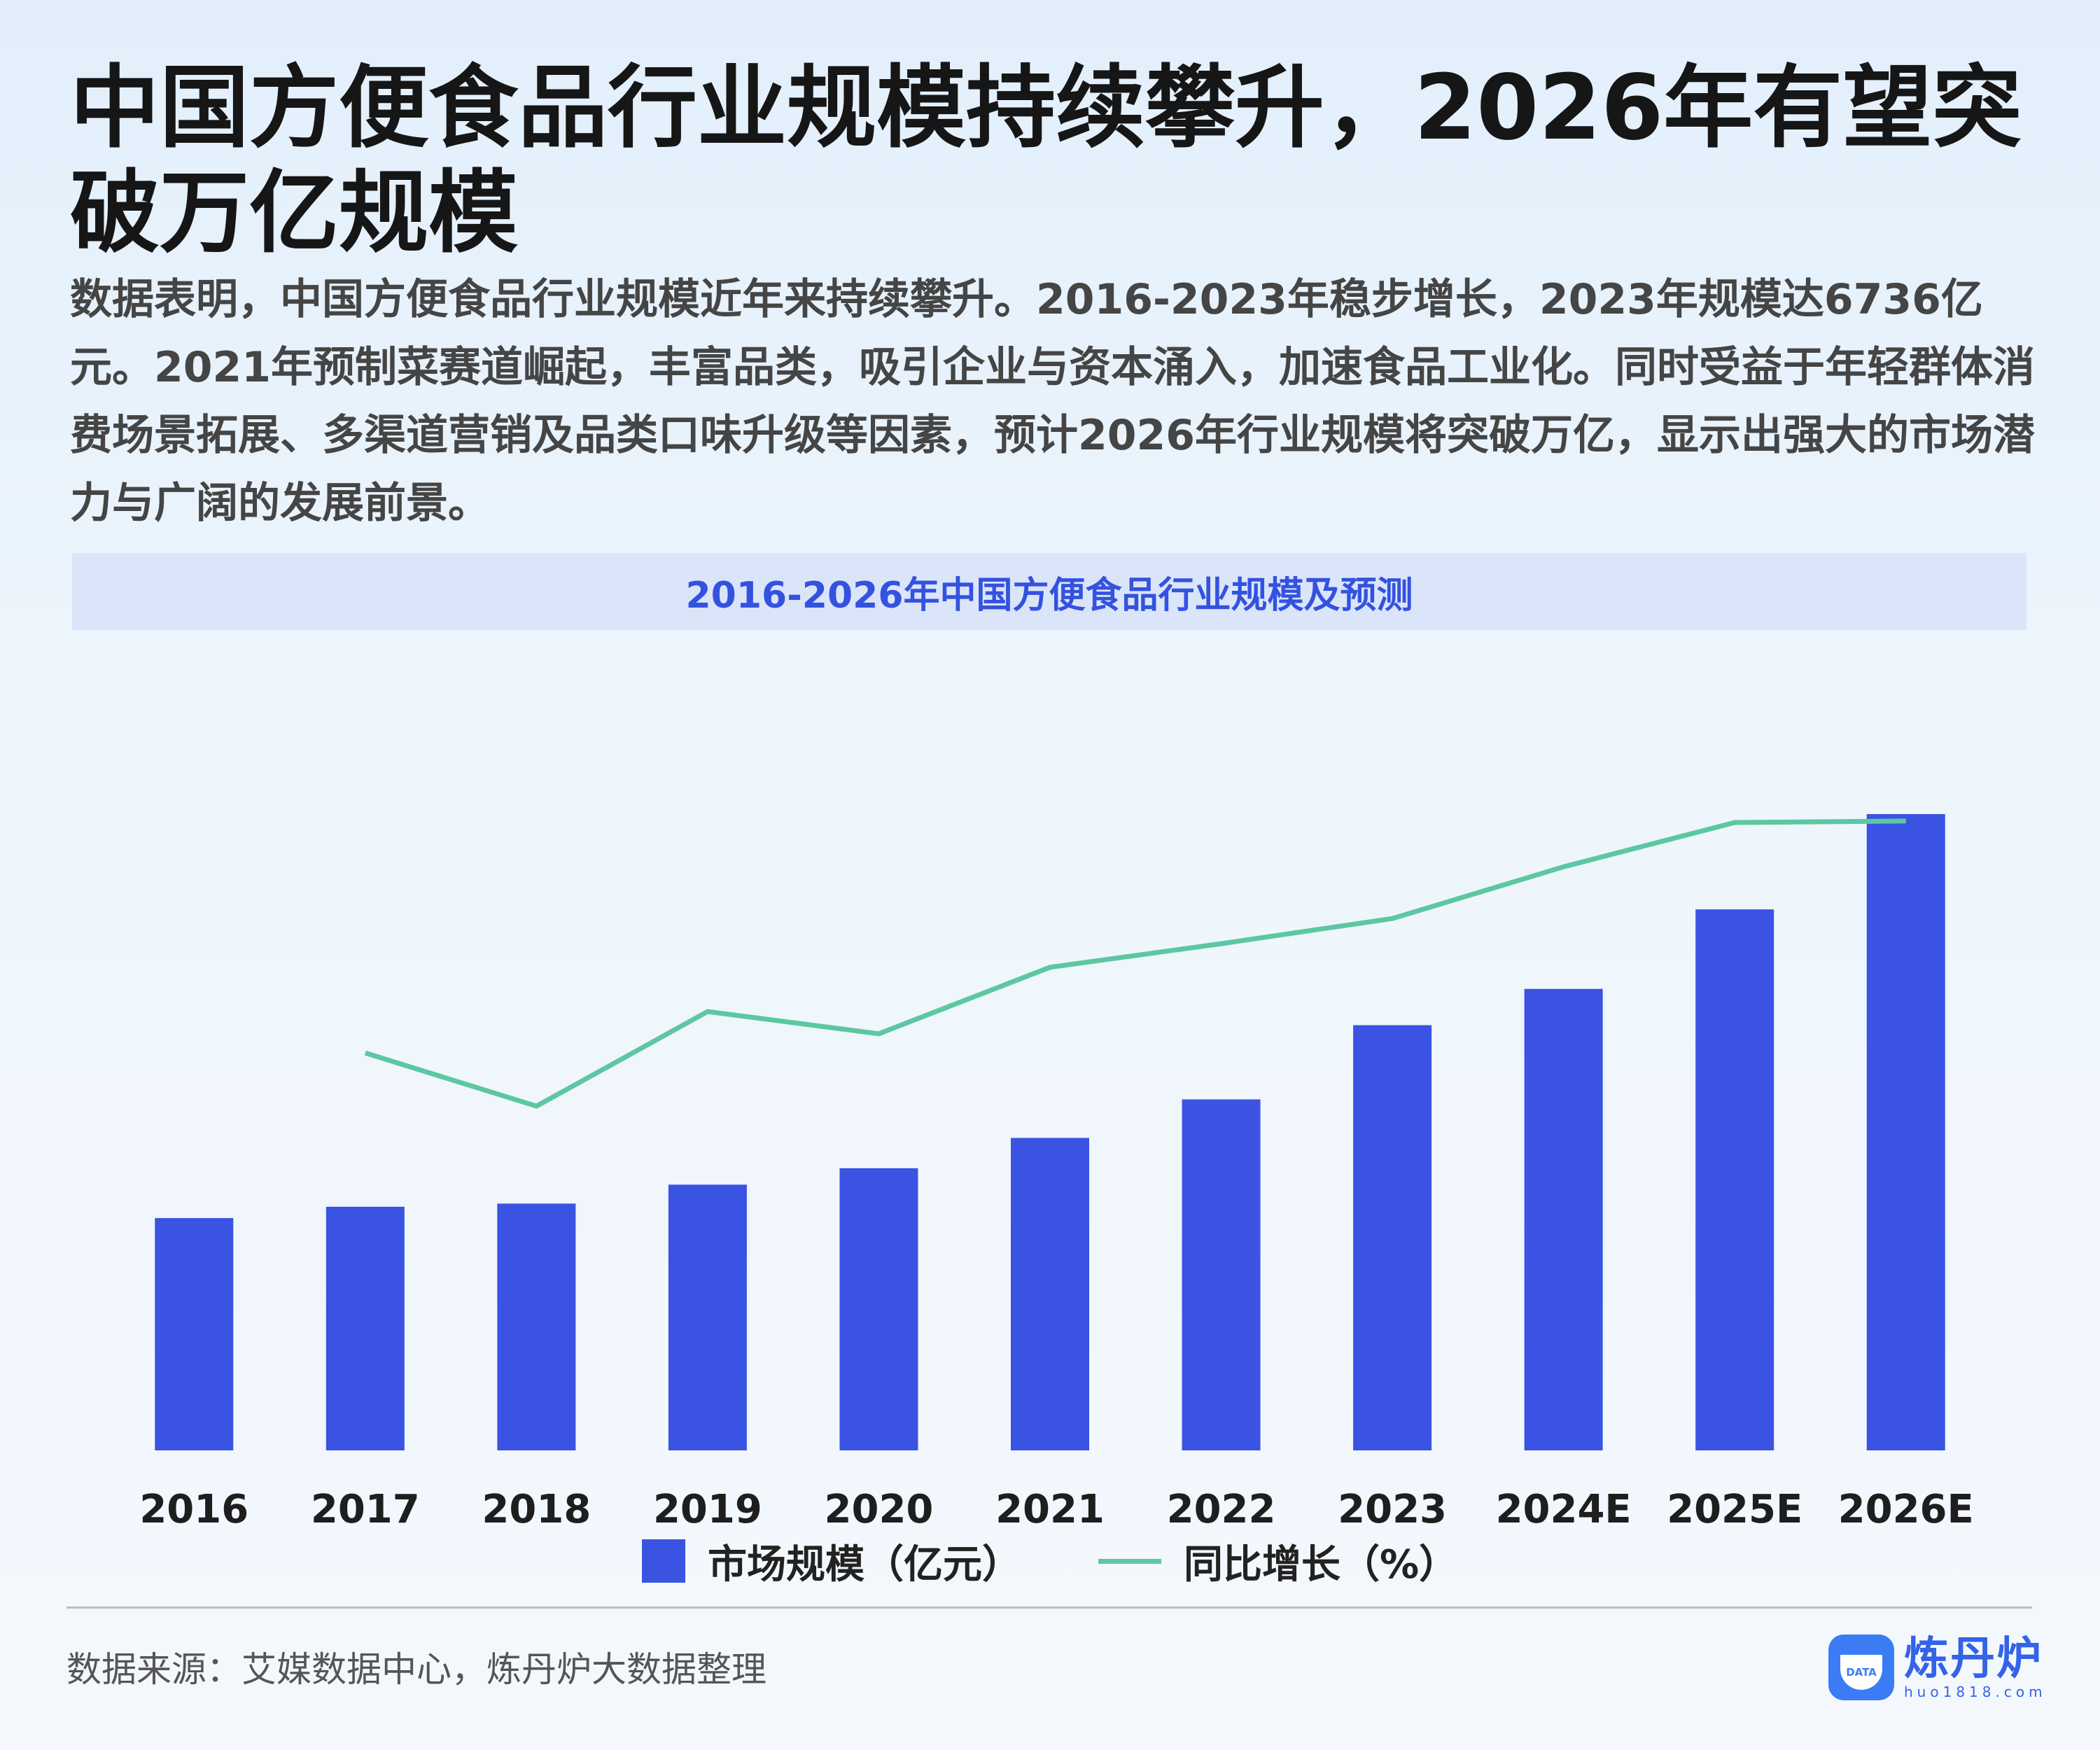  Describe the element at coordinates (1050, 1294) in the screenshot. I see `bar-2021` at that location.